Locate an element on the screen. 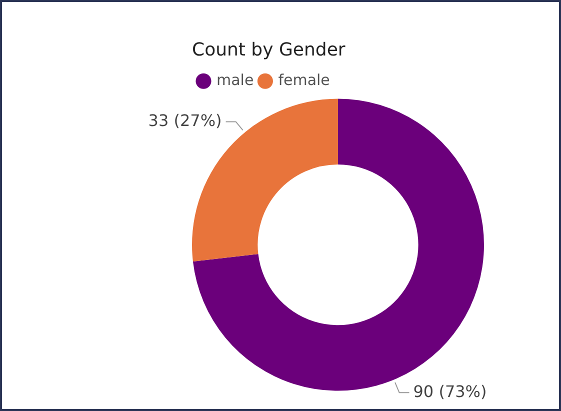  legend-label: male is located at coordinates (235, 79).